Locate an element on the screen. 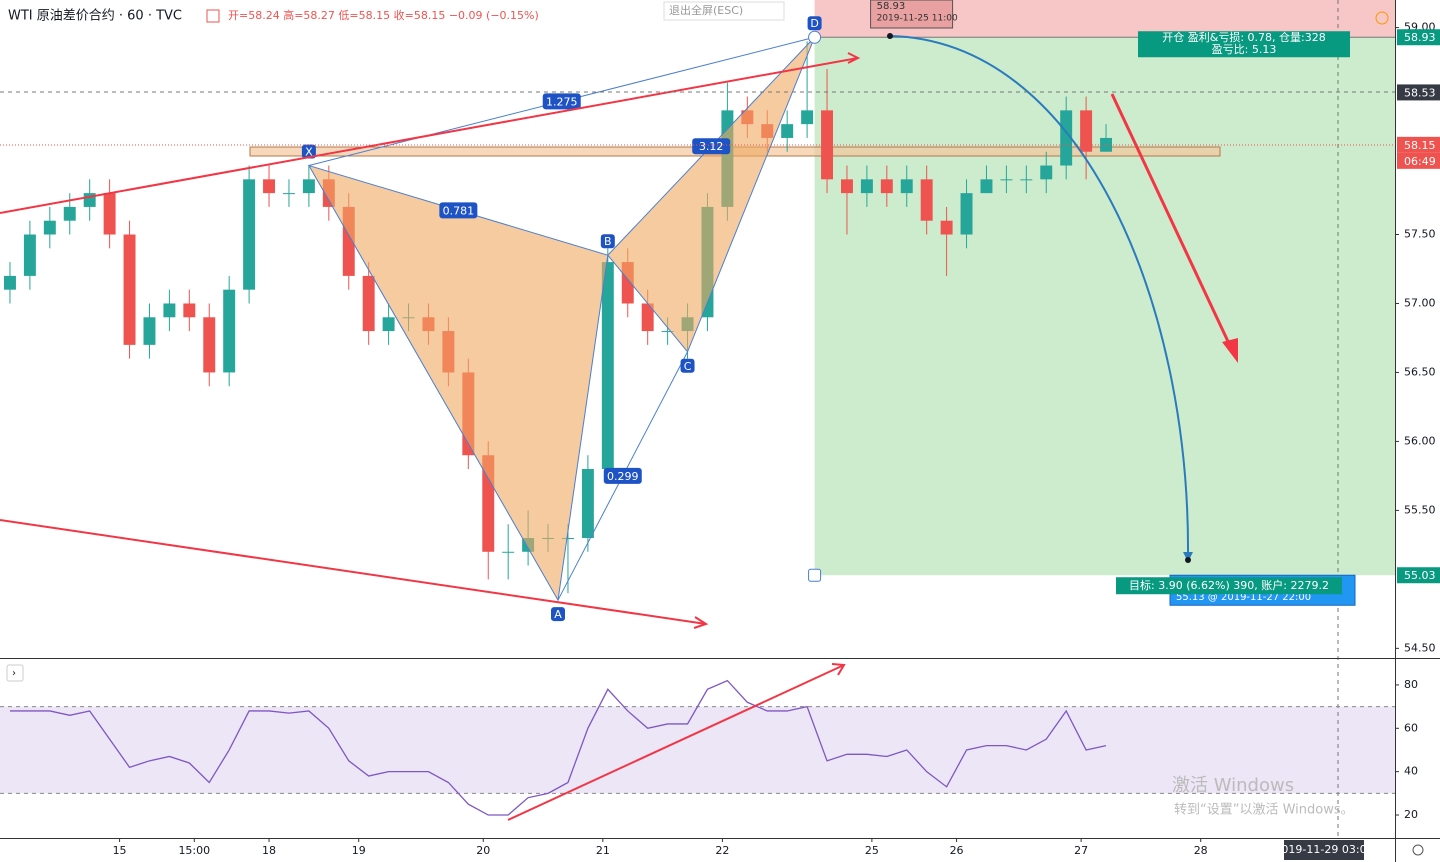 The height and width of the screenshot is (862, 1440). target-text: 目标: 3.90 (6.62%) 390, 账户: 2279.2 is located at coordinates (1229, 585).